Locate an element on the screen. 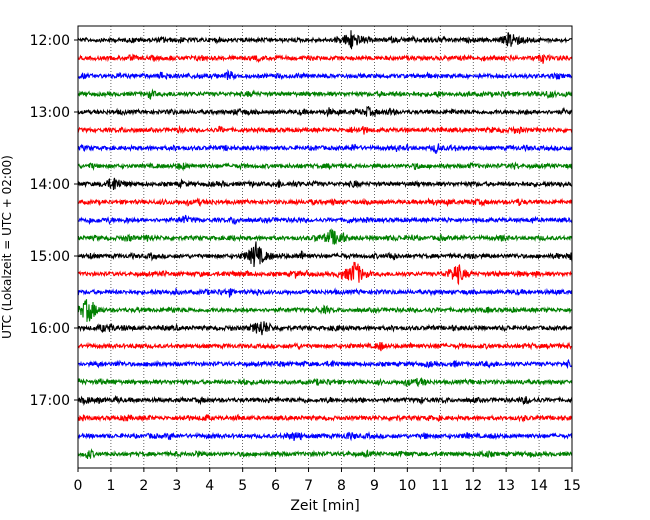 The image size is (650, 520). y-axis-label: UTC (Lokalzeit = UTC + 02:00) is located at coordinates (7, 247).